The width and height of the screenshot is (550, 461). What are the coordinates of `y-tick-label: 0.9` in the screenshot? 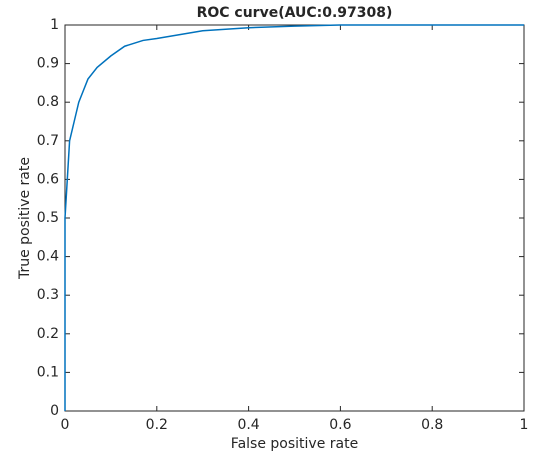 It's located at (48, 64).